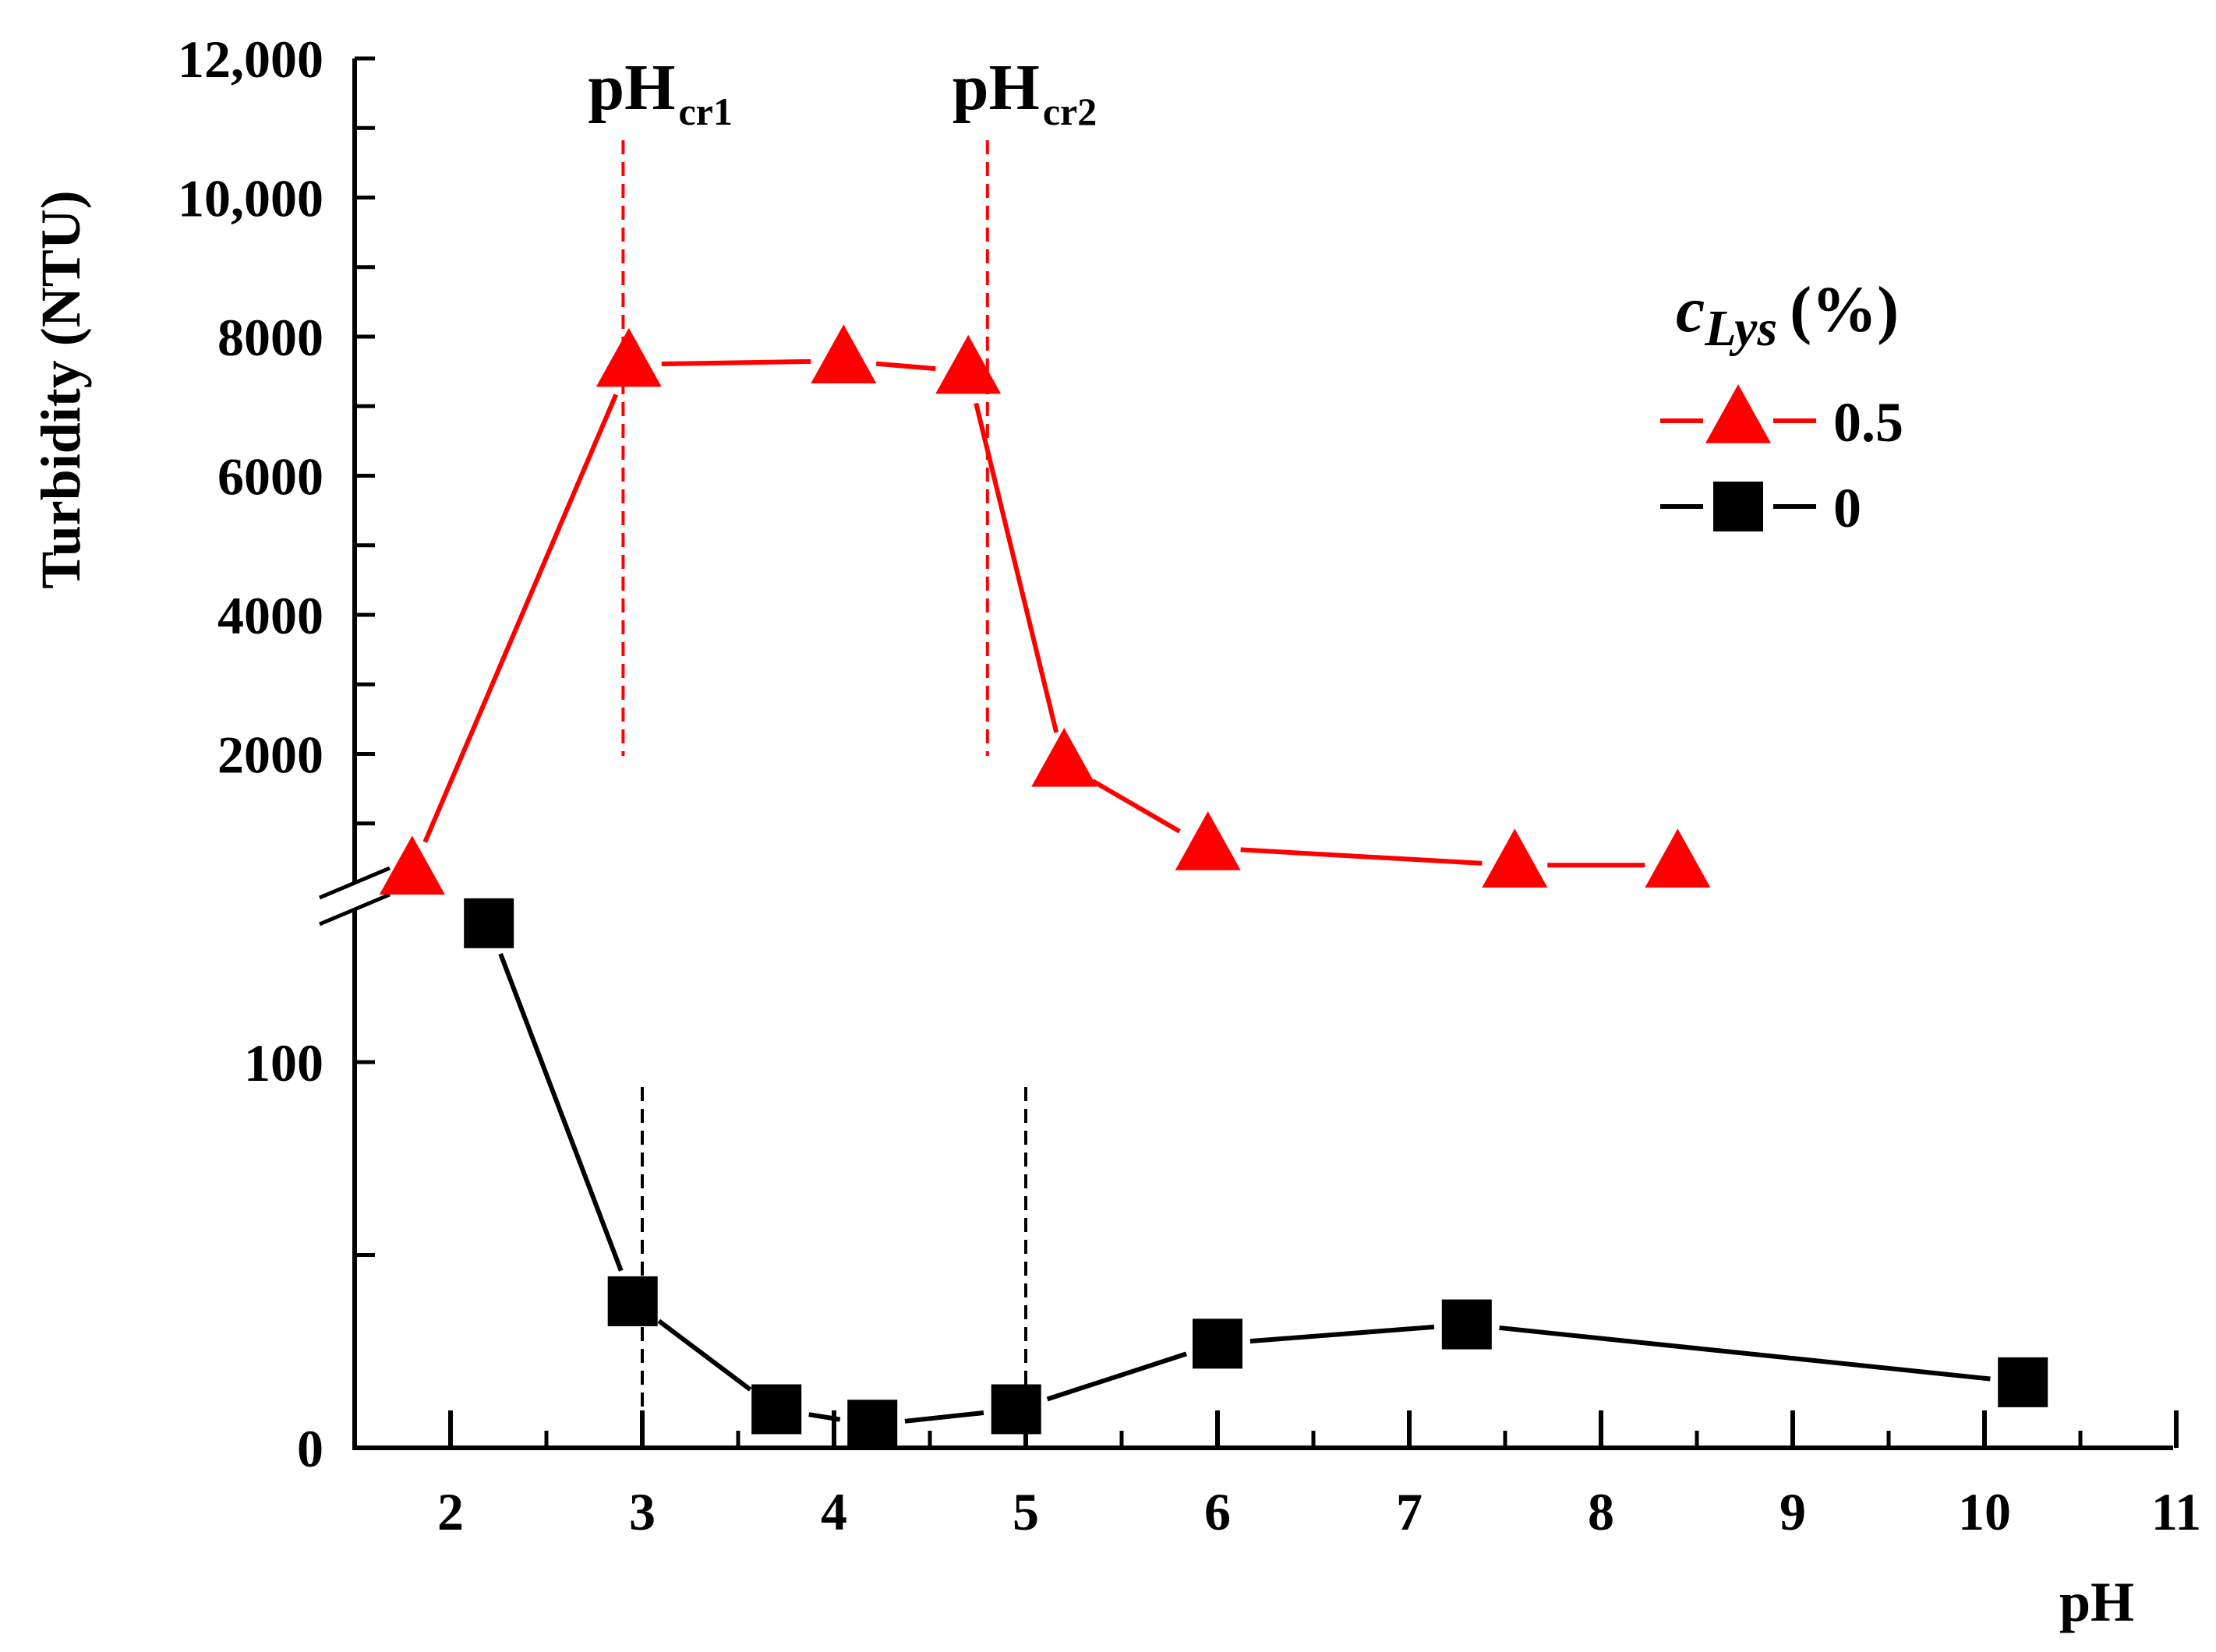  I want to click on y-upper-tick-label: 8000, so click(270, 338).